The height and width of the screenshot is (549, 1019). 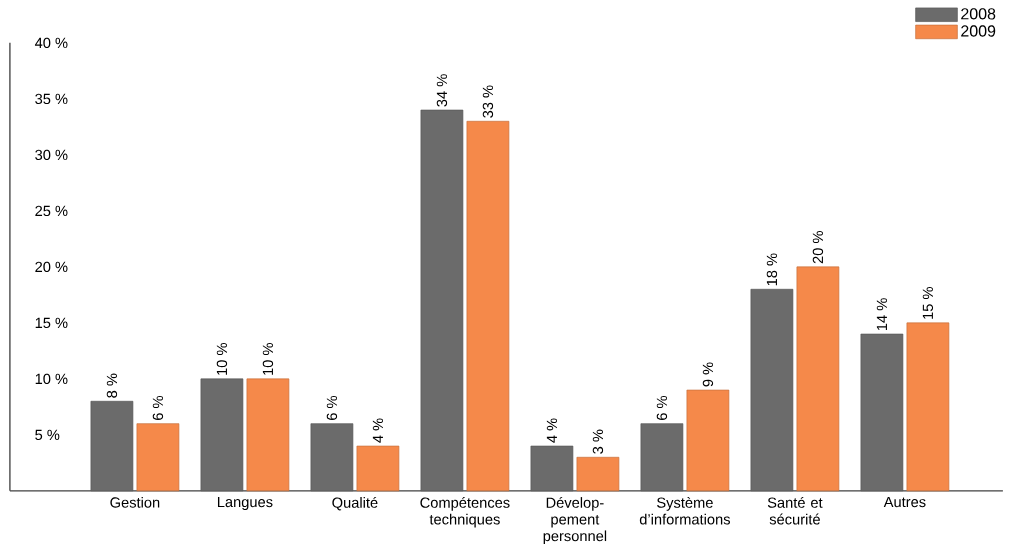 What do you see at coordinates (978, 31) in the screenshot?
I see `legend-label: 2009` at bounding box center [978, 31].